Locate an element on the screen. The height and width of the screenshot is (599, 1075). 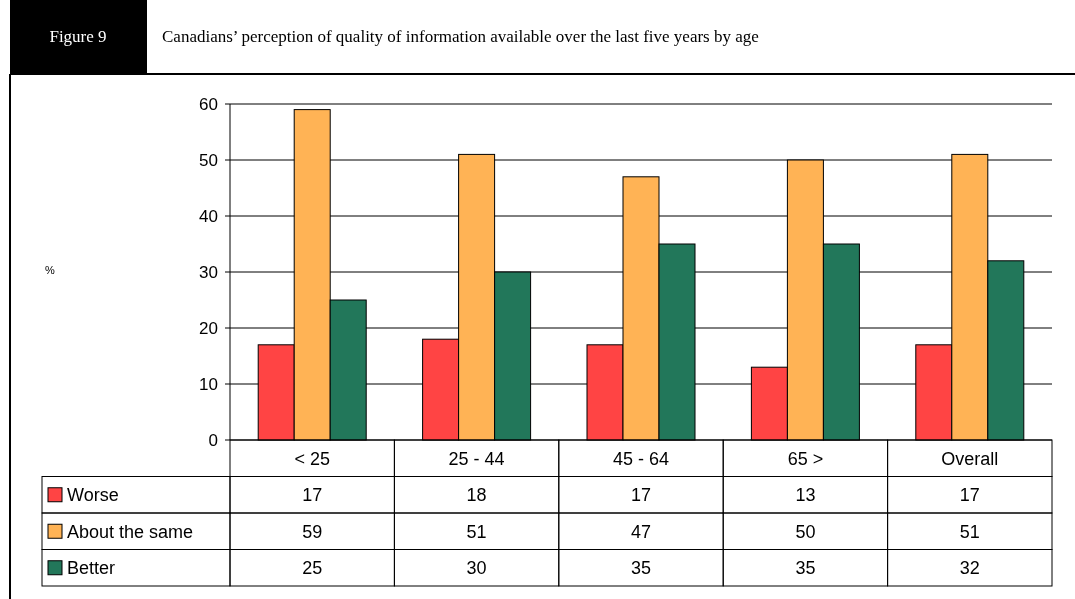
y-tick-label: 20 is located at coordinates (208, 328).